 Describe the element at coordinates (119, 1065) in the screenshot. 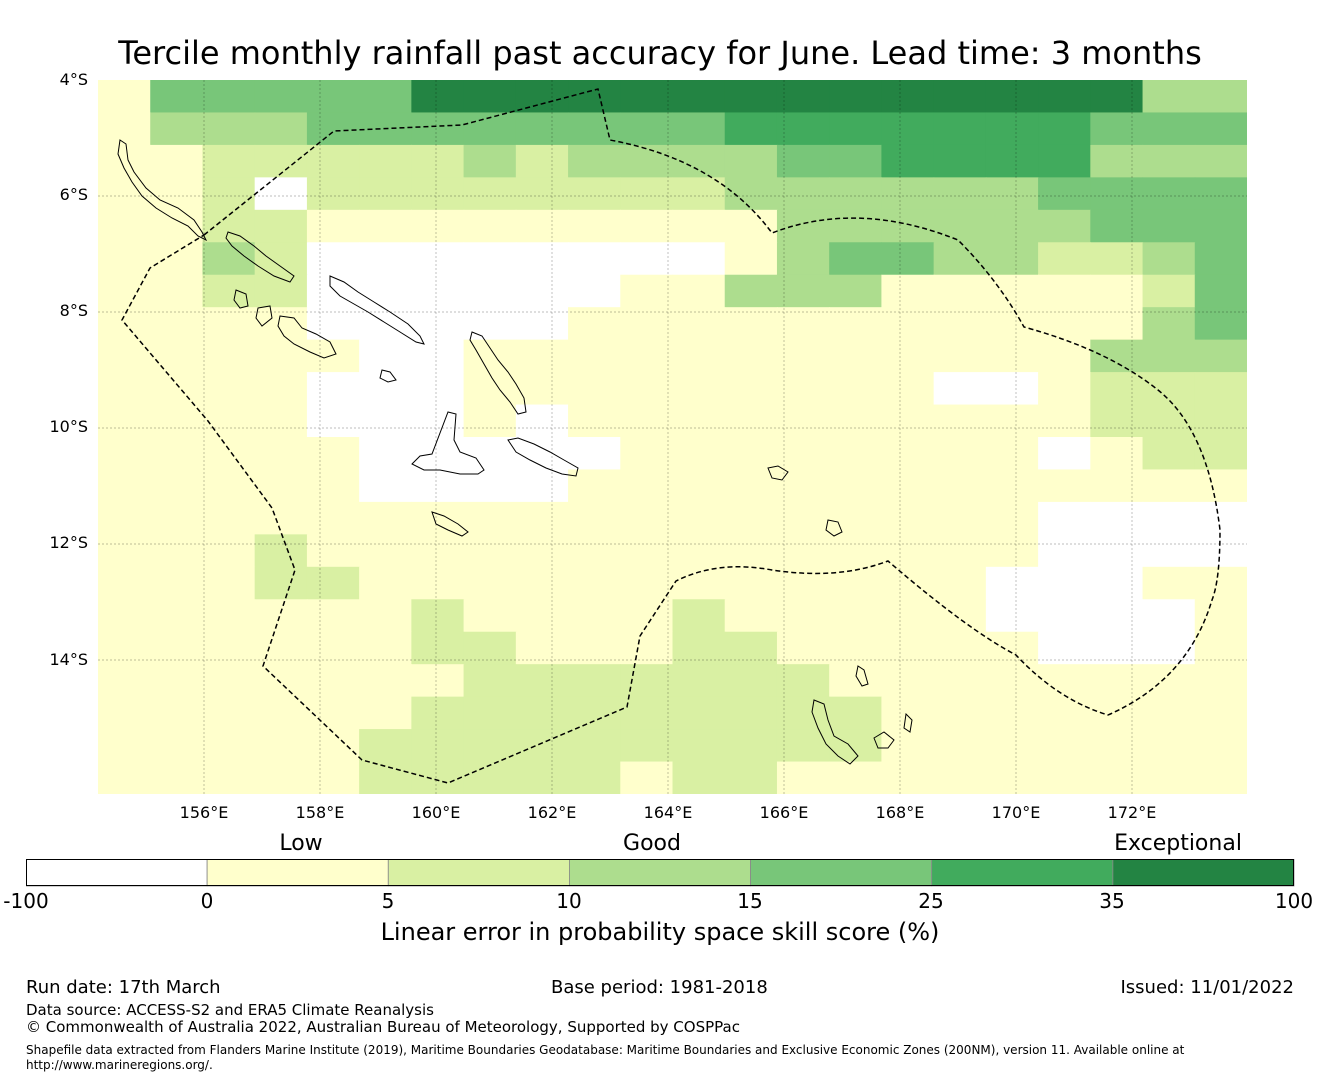

I see `shapefile-credit-line2: http://www.marineregions.org/.` at that location.